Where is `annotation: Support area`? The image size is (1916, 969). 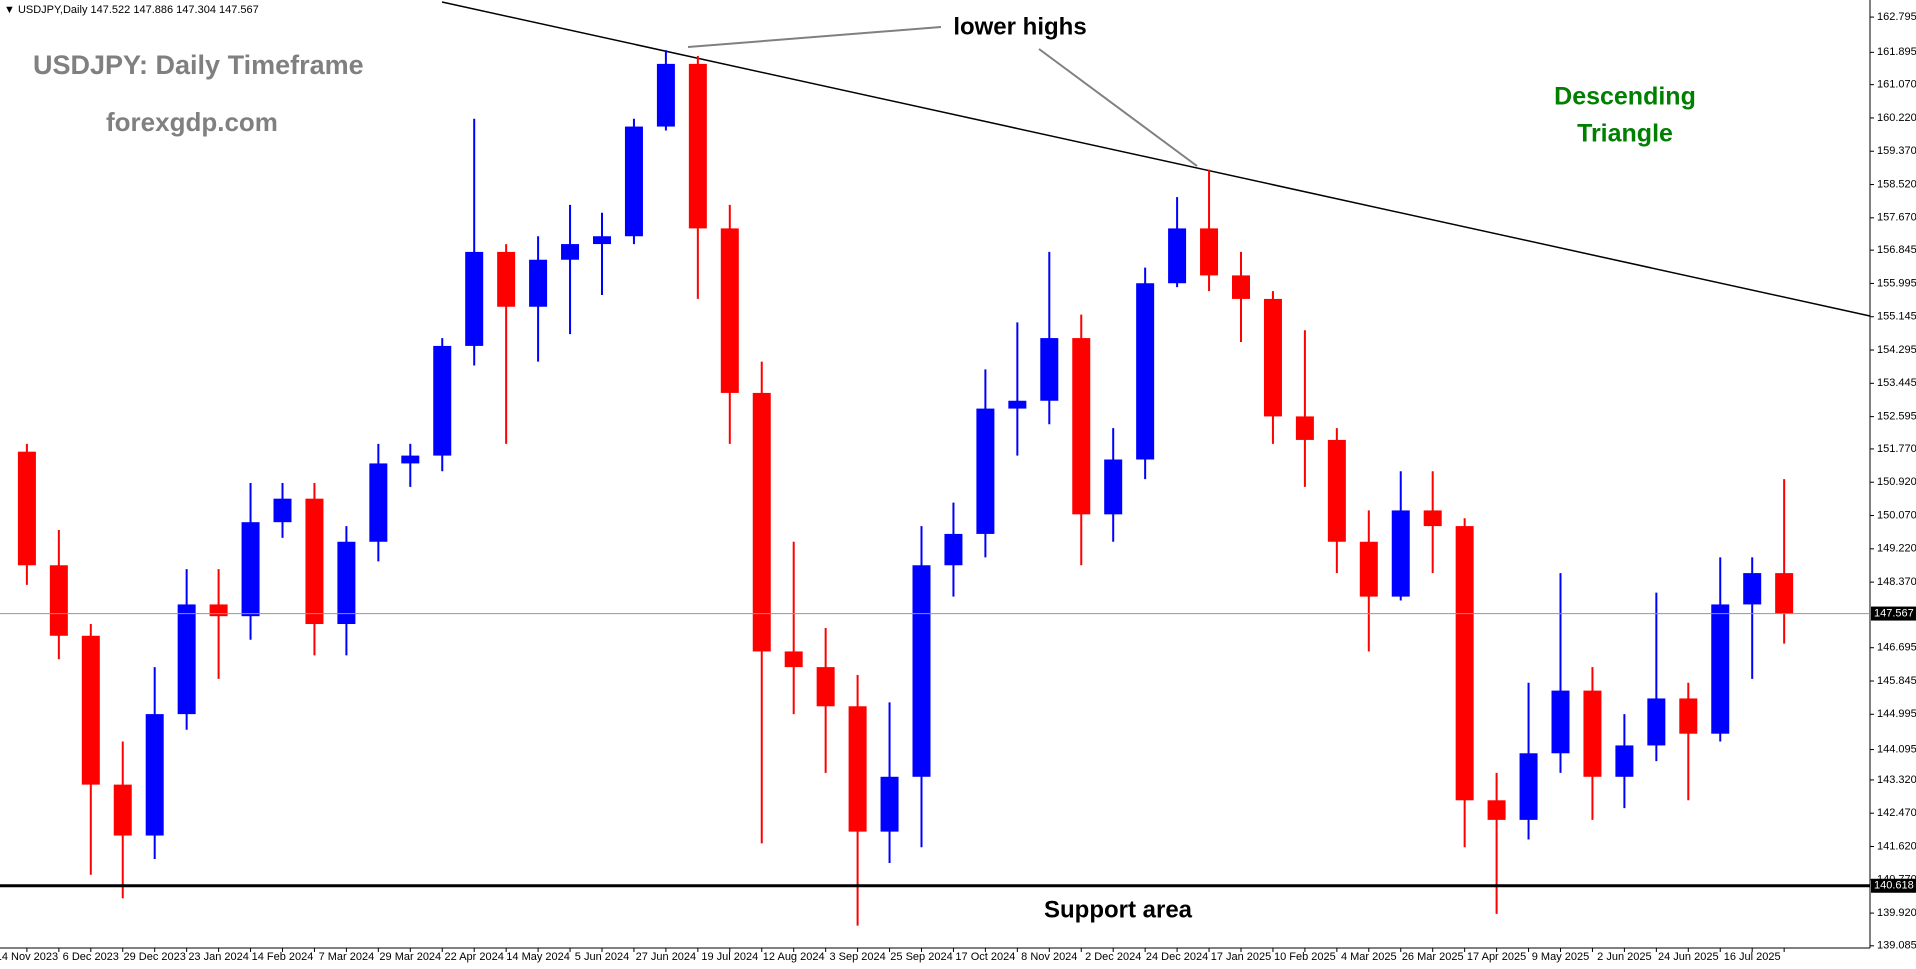 annotation: Support area is located at coordinates (1118, 909).